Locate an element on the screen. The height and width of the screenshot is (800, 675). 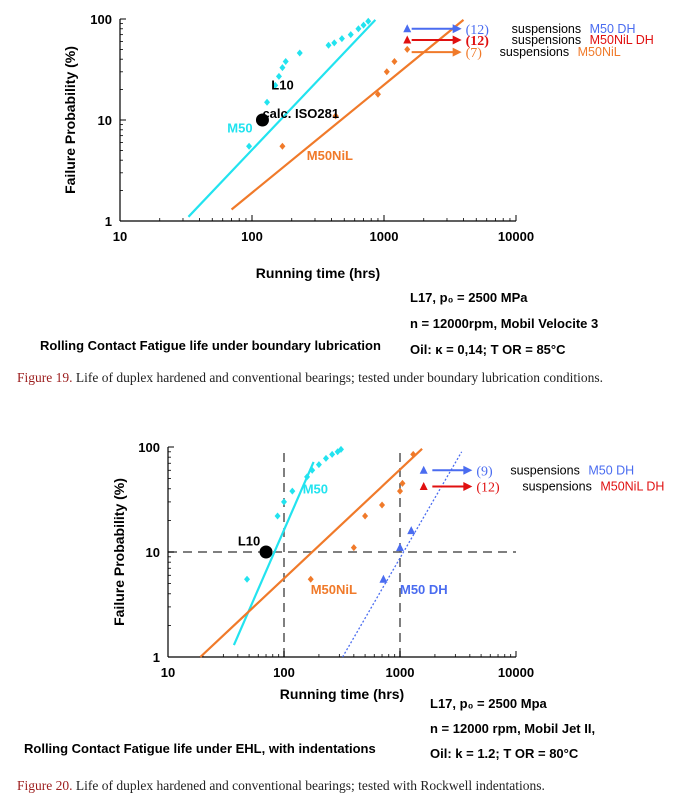
fit-line-m50nil is located at coordinates (311, 553).